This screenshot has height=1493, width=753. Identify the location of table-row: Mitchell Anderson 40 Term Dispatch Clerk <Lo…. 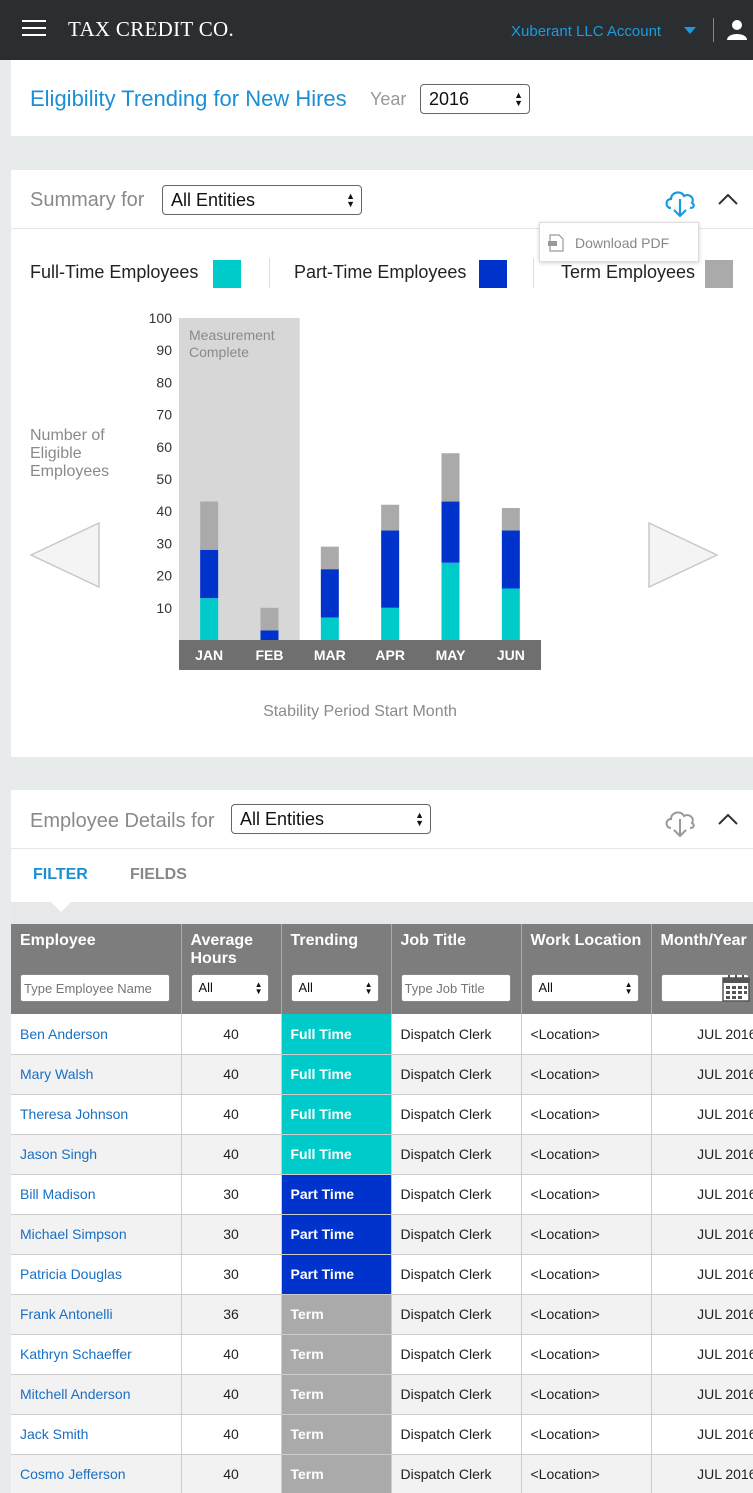
(382, 1394).